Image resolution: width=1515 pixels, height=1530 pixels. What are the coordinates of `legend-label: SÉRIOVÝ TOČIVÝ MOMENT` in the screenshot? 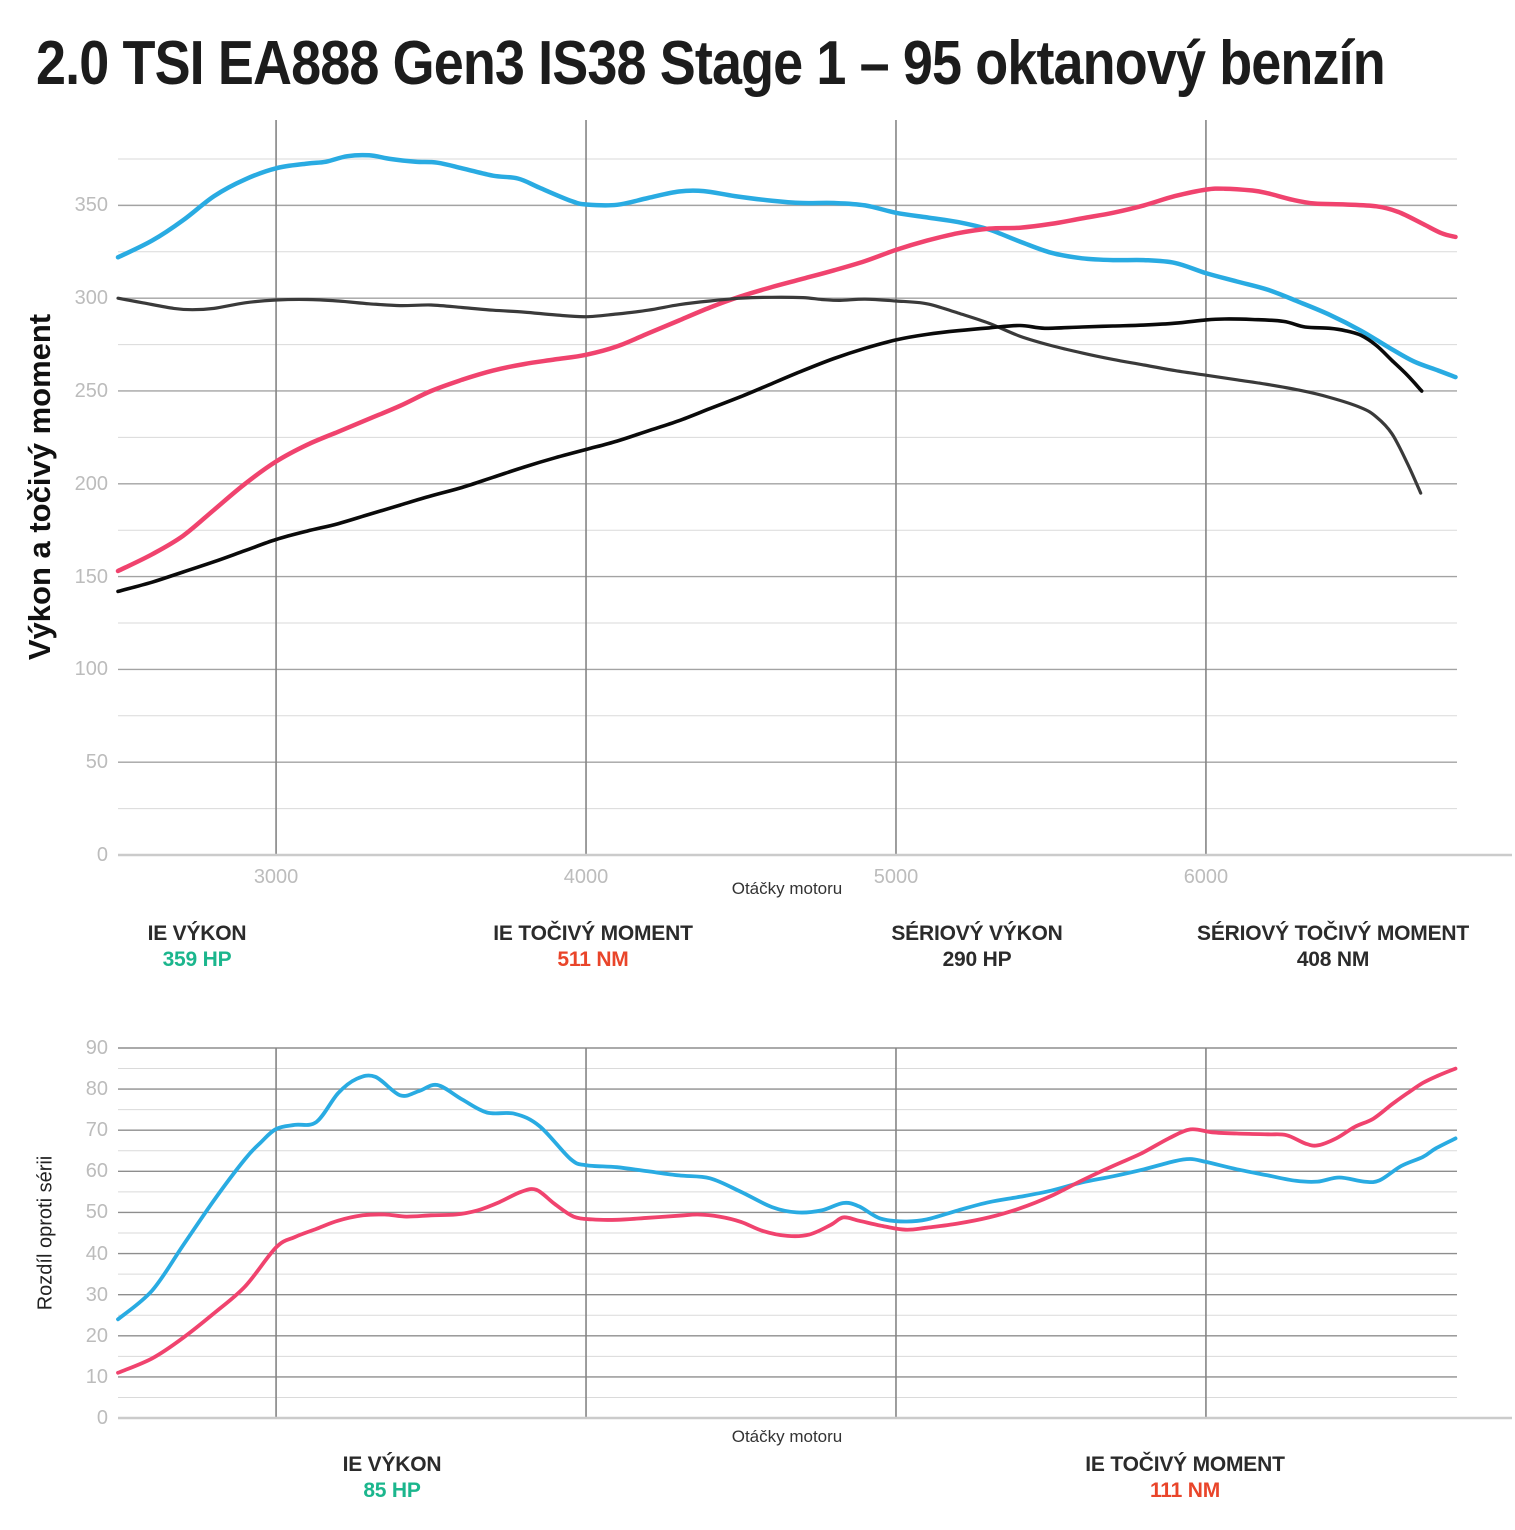 It's located at (1333, 933).